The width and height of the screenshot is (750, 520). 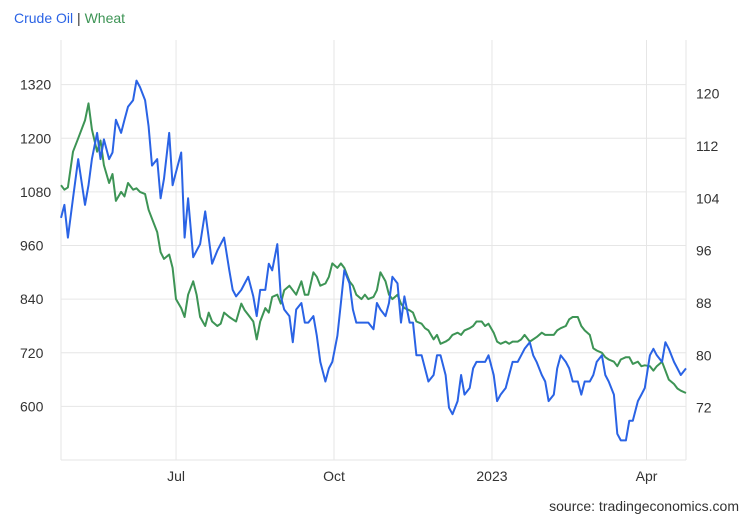 I want to click on left-axis-tick-label: 1200, so click(x=35, y=138).